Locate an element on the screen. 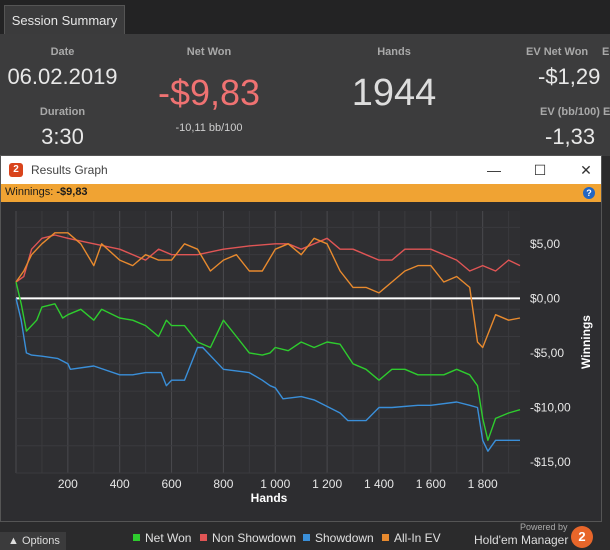  x-tick-label: 1 600 is located at coordinates (431, 484).